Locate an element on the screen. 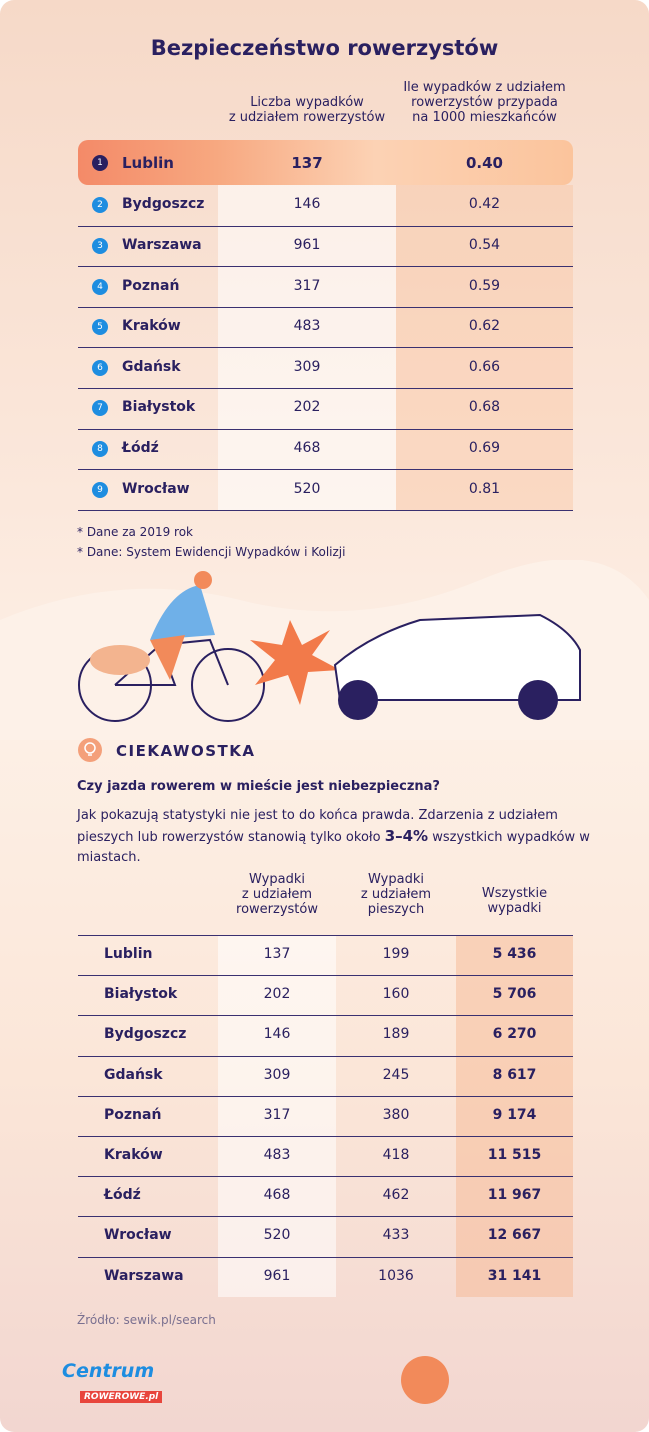  title: Bezpieczeństwo rowerzystów is located at coordinates (324, 48).